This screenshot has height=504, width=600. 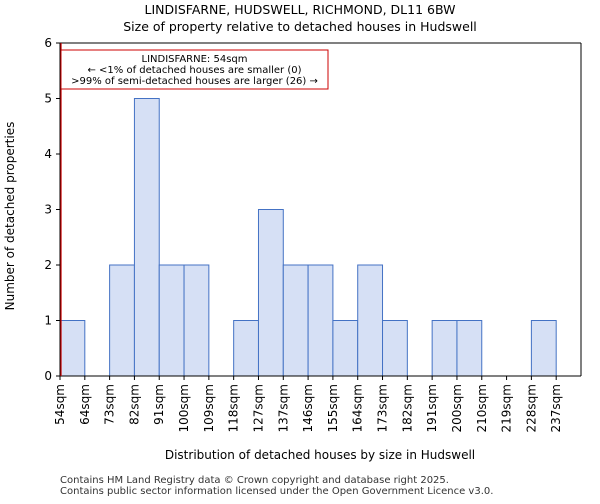 What do you see at coordinates (358, 408) in the screenshot?
I see `x-tick-label: 164sqm` at bounding box center [358, 408].